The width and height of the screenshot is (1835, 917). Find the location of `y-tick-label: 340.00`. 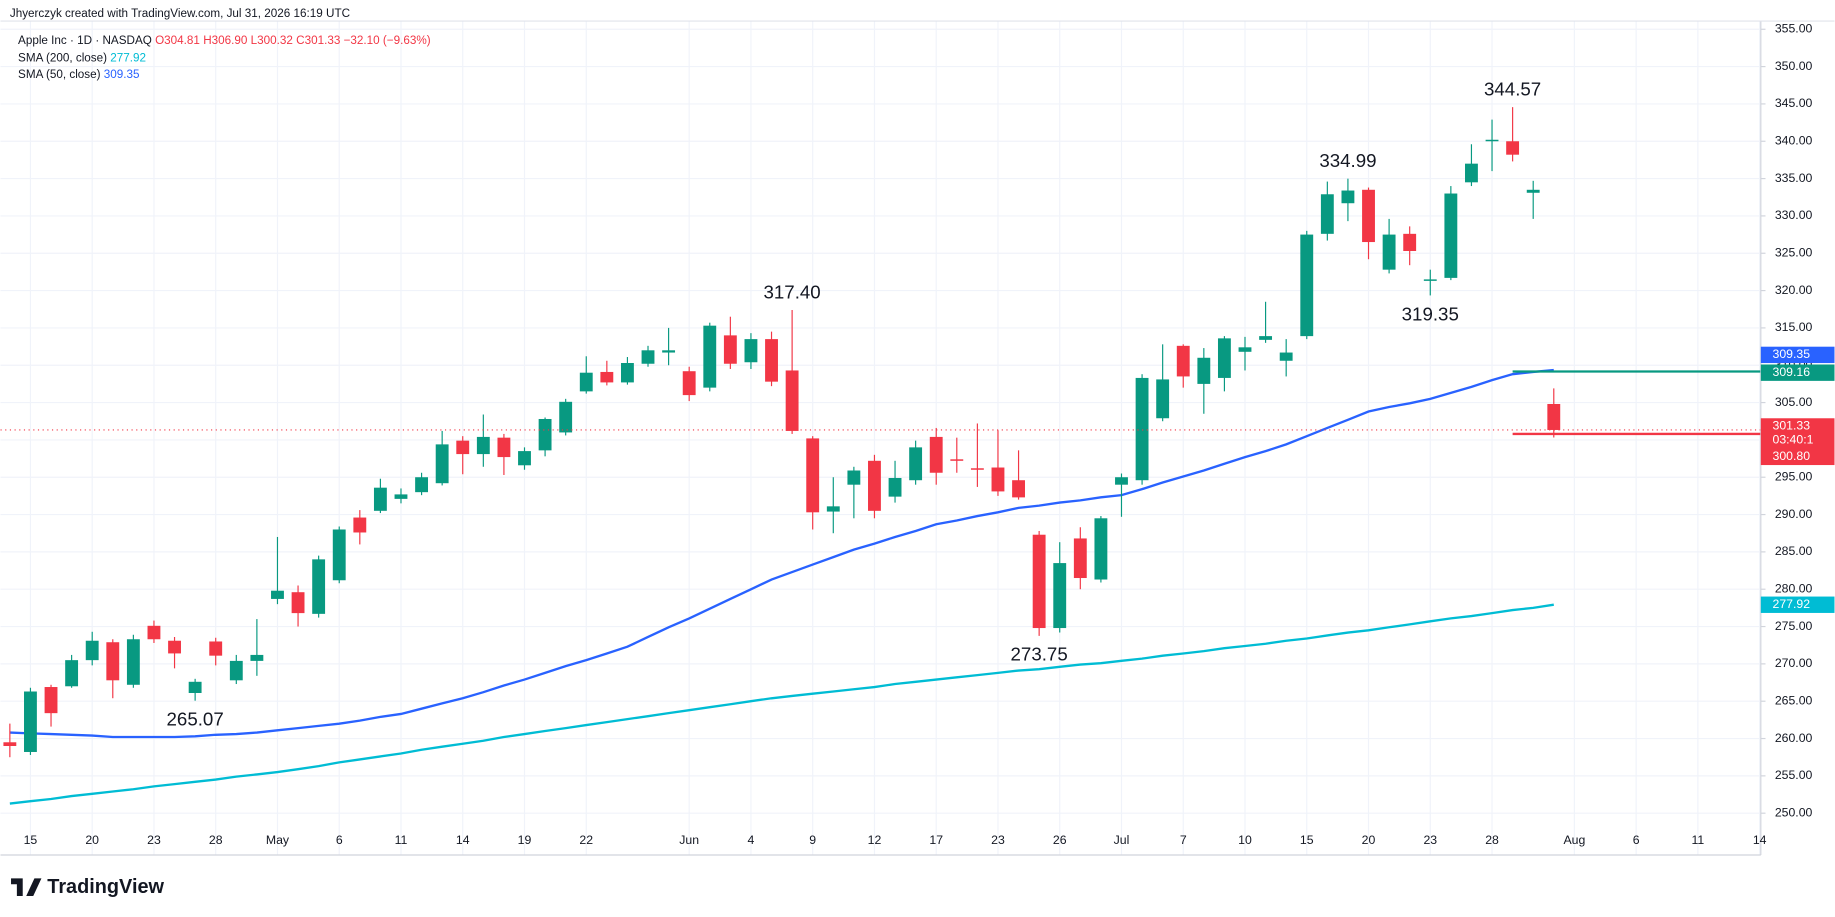

y-tick-label: 340.00 is located at coordinates (1794, 141).